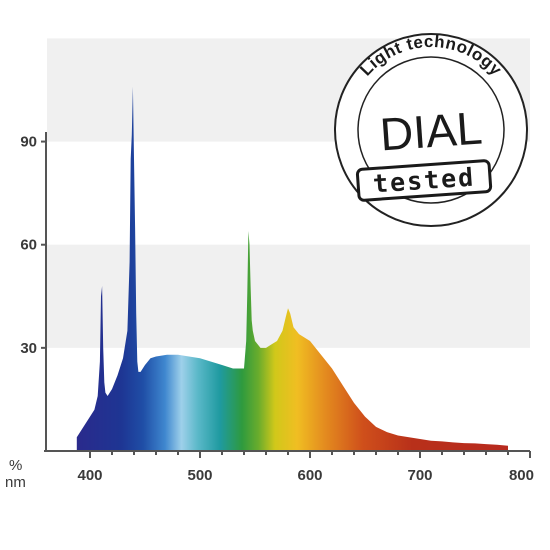  I want to click on seal-brand: DIAL, so click(431, 130).